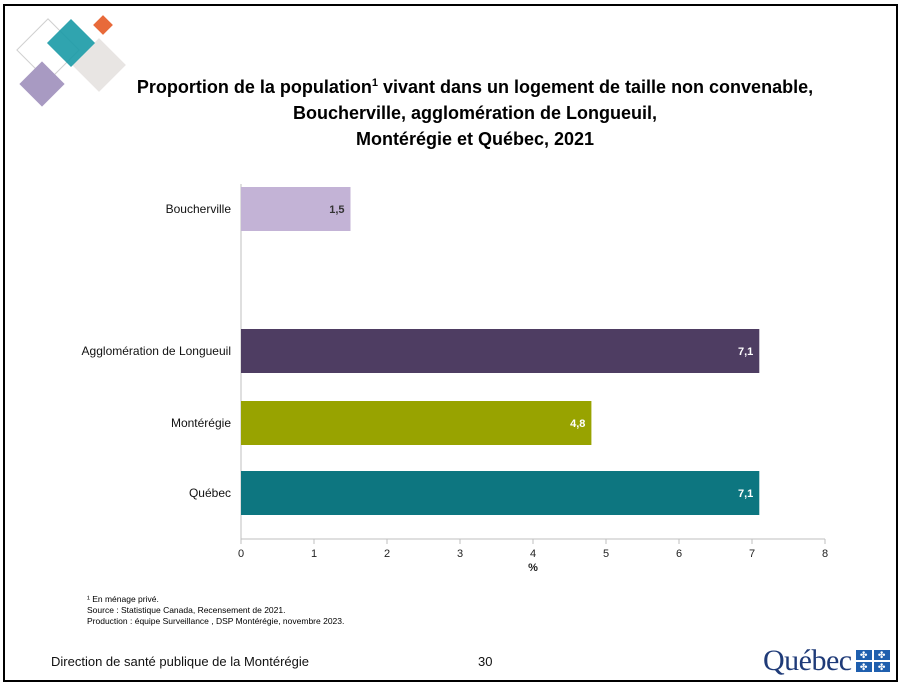 The image size is (902, 686). Describe the element at coordinates (210, 493) in the screenshot. I see `category-label: Québec` at that location.